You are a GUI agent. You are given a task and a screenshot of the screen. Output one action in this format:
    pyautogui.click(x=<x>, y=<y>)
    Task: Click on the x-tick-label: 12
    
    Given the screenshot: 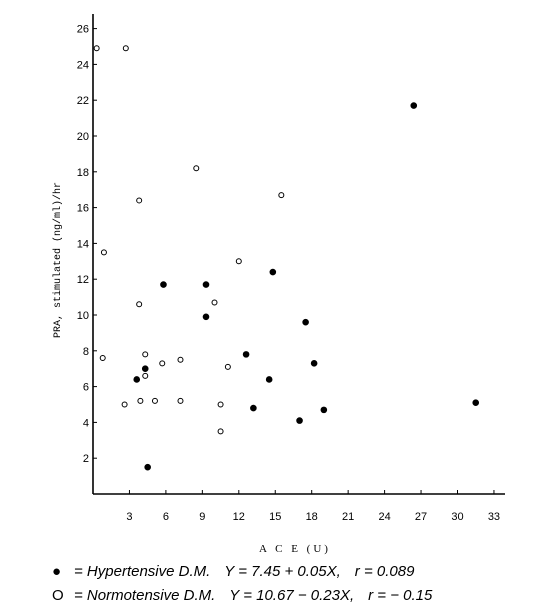 What is the action you would take?
    pyautogui.click(x=239, y=517)
    